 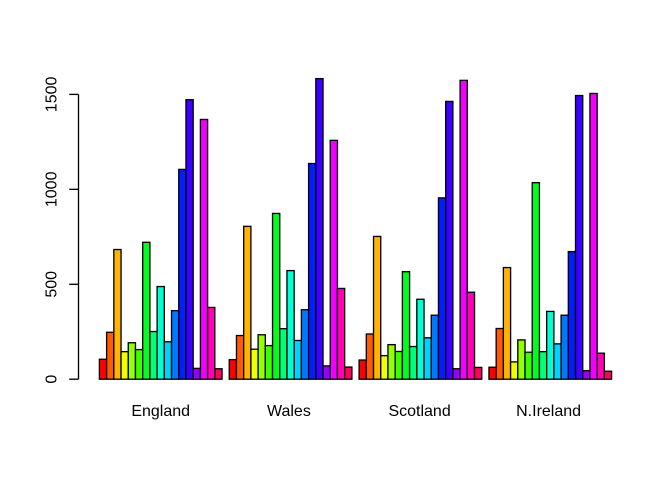 What do you see at coordinates (289, 411) in the screenshot?
I see `svg-text: Wales` at bounding box center [289, 411].